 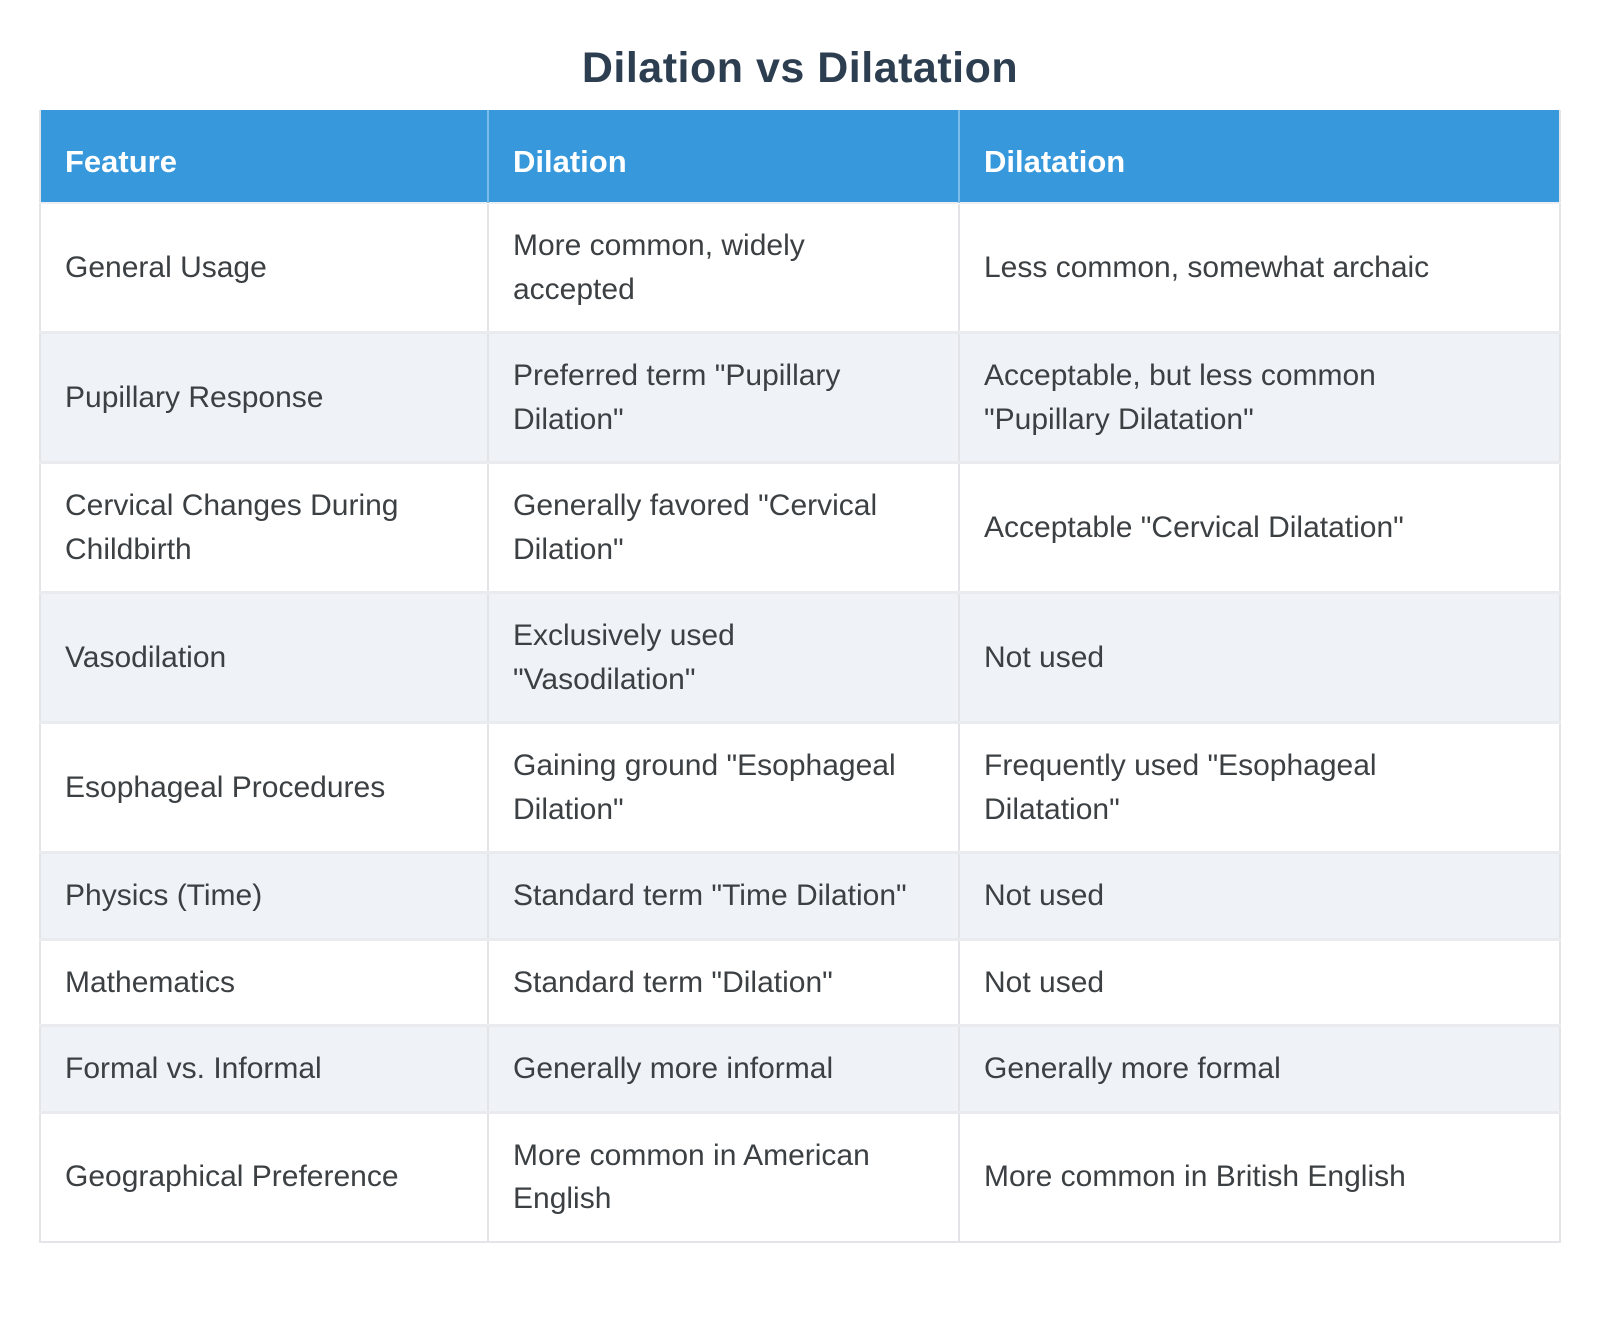 What do you see at coordinates (264, 397) in the screenshot?
I see `feature-cell: Pupillary Response` at bounding box center [264, 397].